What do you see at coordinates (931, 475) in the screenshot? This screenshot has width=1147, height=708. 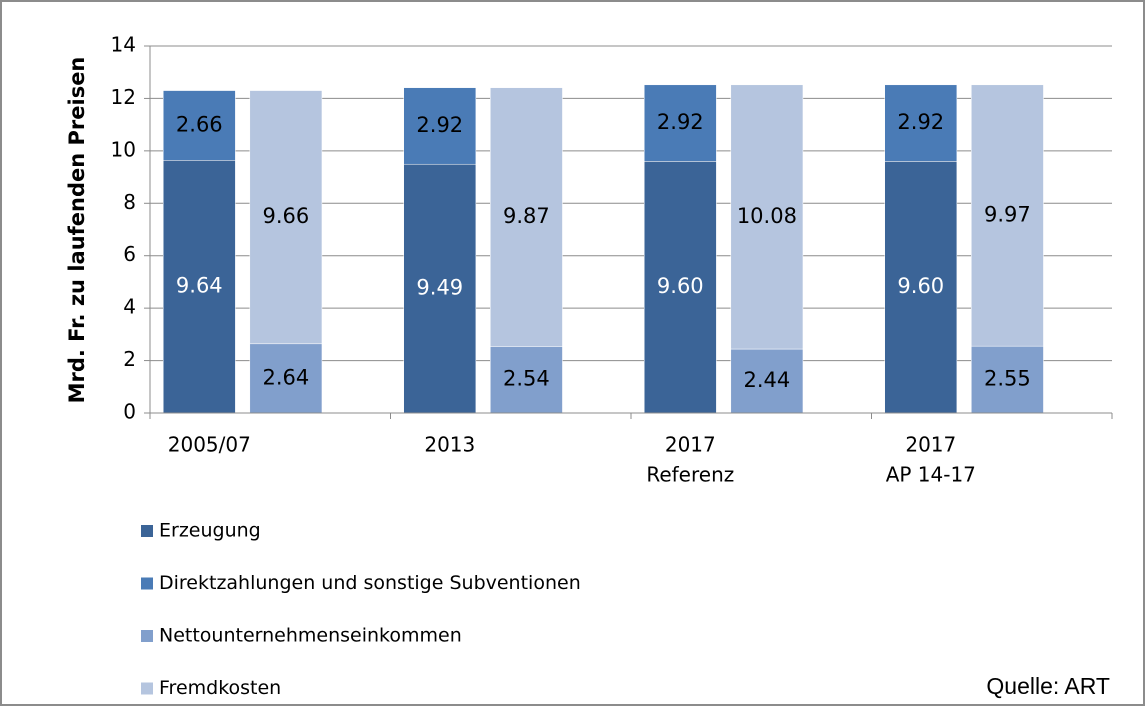 I see `x-tick-label: AP 14-17` at bounding box center [931, 475].